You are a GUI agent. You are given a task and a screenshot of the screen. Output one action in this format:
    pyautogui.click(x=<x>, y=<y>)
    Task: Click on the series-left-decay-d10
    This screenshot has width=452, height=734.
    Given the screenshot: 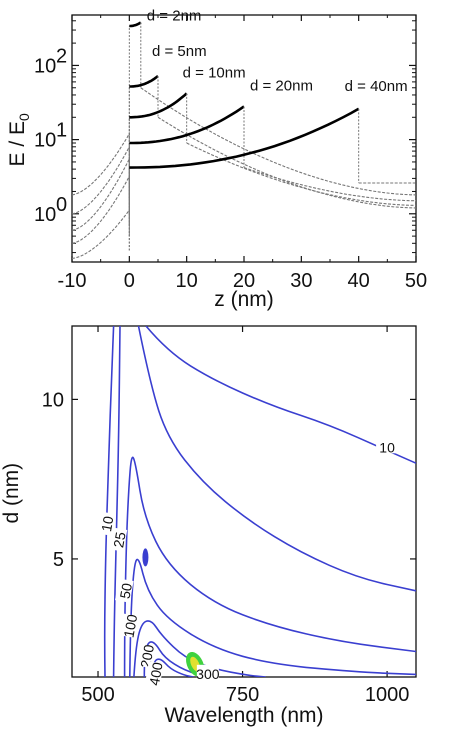 What is the action you would take?
    pyautogui.click(x=101, y=194)
    